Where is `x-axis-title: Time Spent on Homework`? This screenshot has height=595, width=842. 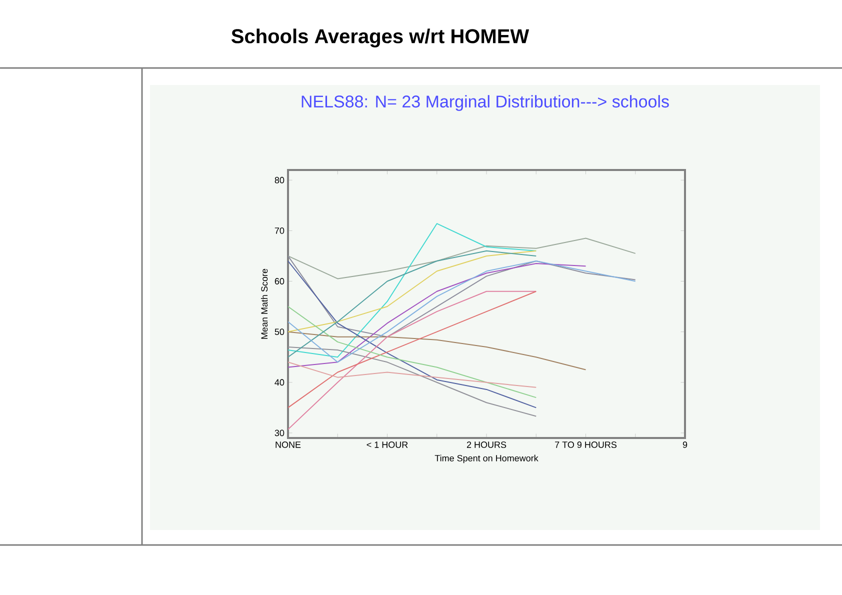
x-axis-title: Time Spent on Homework is located at coordinates (486, 459).